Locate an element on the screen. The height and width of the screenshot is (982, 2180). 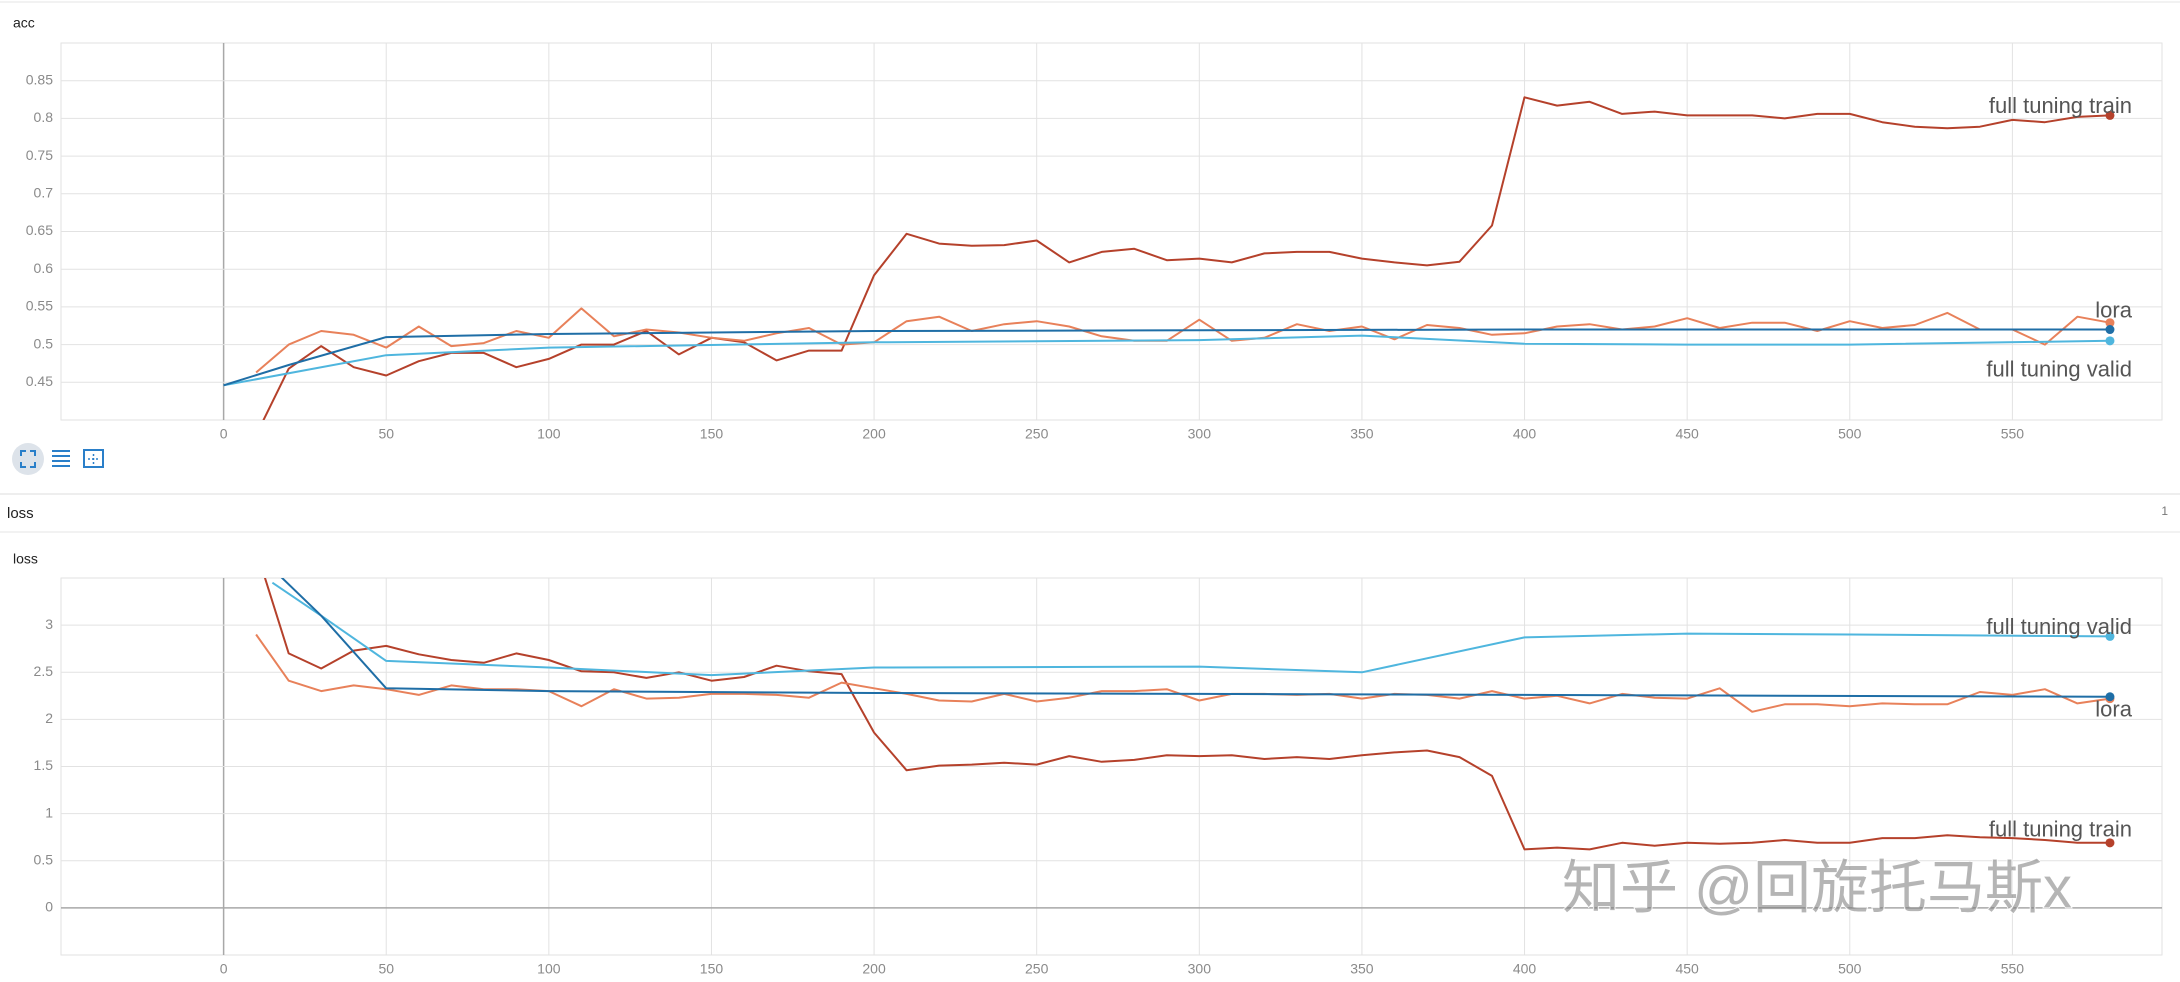
y-tick-label: 0.6 is located at coordinates (44, 268).